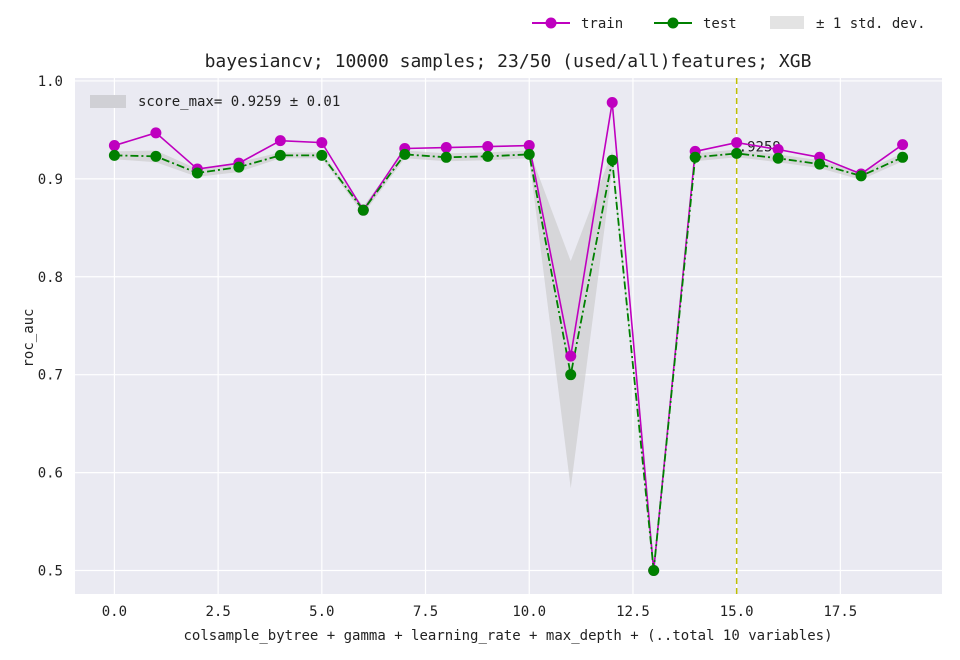  What do you see at coordinates (841, 612) in the screenshot?
I see `x-tick-label: 17.5` at bounding box center [841, 612].